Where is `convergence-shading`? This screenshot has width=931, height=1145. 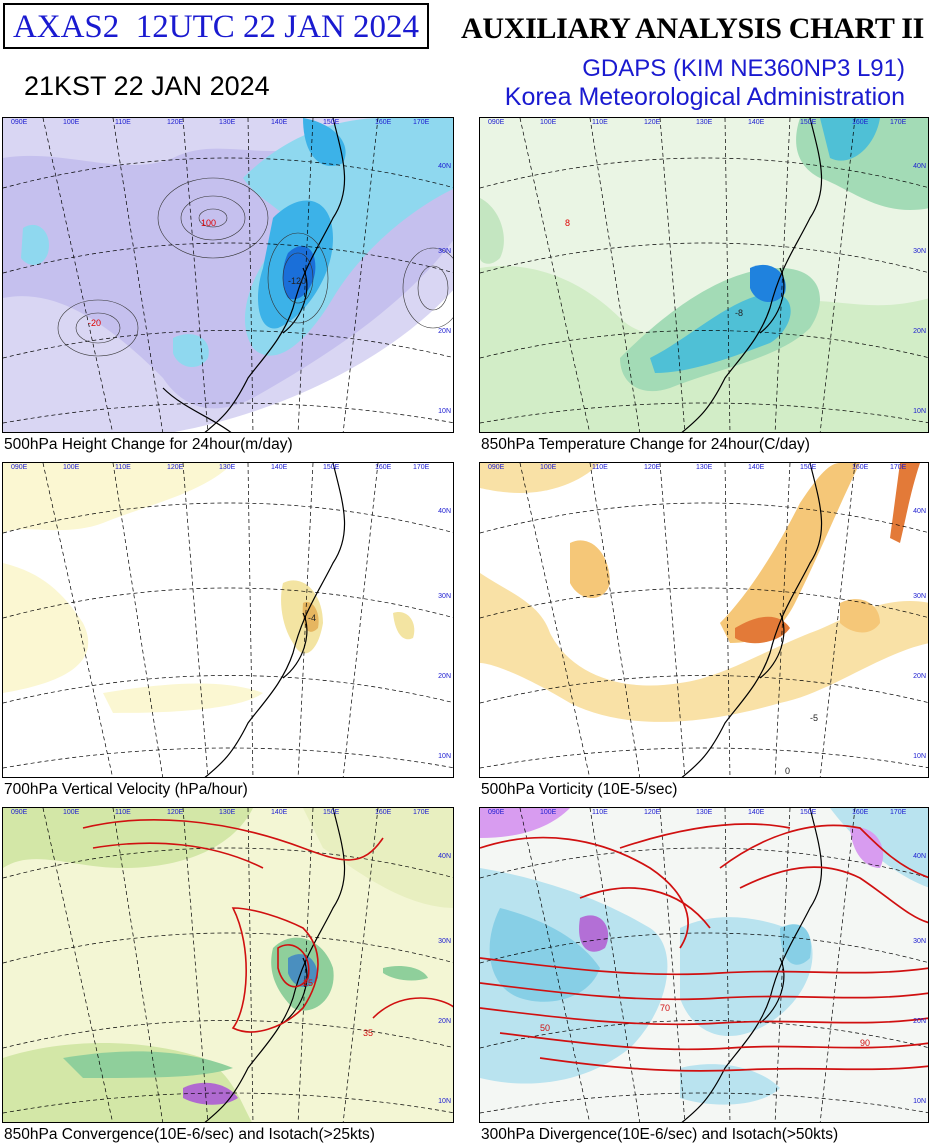 convergence-shading is located at coordinates (228, 965).